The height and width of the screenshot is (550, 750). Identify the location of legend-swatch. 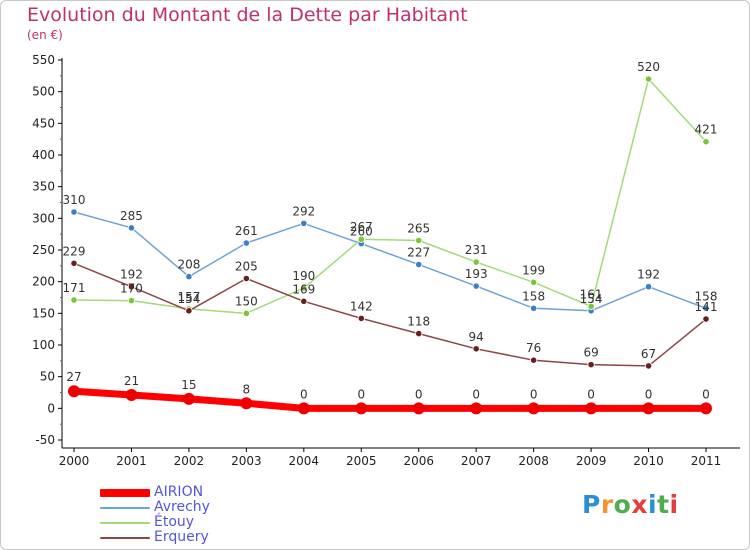
(125, 493).